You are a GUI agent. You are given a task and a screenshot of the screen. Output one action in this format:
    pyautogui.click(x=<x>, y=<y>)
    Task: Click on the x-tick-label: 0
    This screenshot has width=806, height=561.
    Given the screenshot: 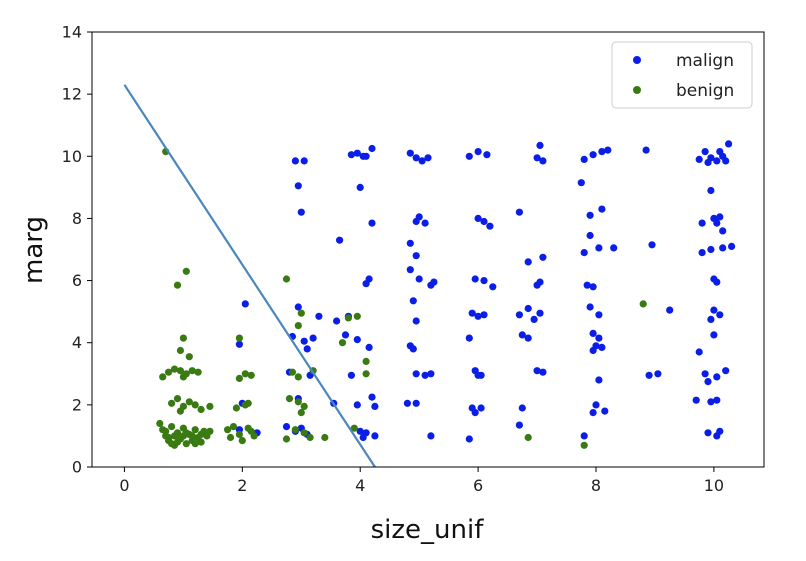 What is the action you would take?
    pyautogui.click(x=124, y=485)
    